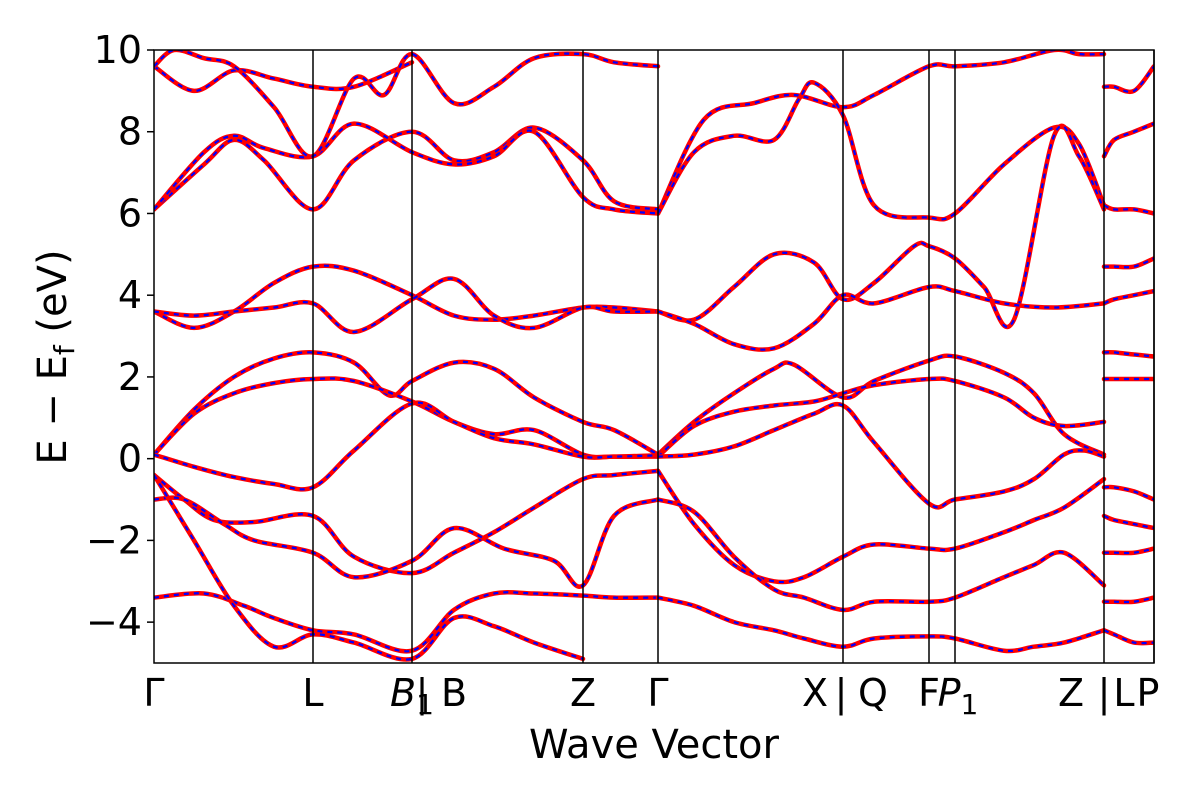  I want to click on band-32-dashed, so click(1128, 522).